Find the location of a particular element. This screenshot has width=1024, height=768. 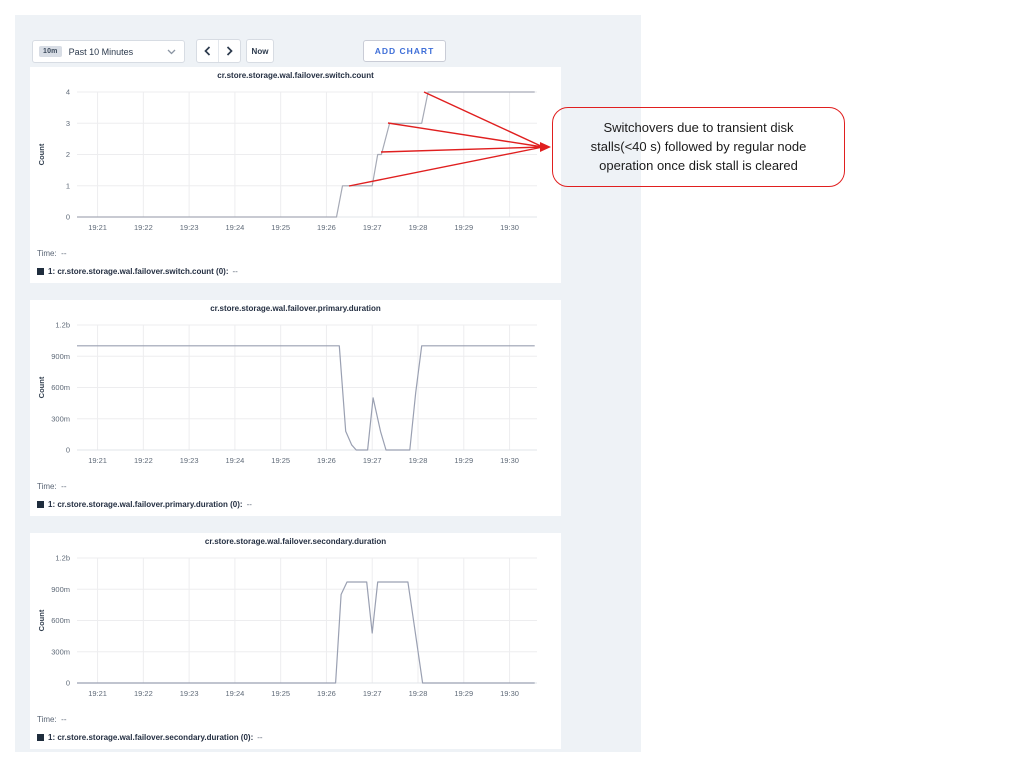

time-step-button-group is located at coordinates (218, 51).